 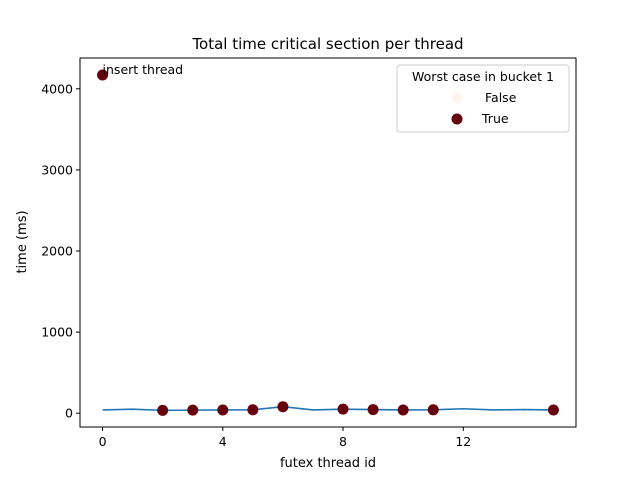 What do you see at coordinates (57, 251) in the screenshot?
I see `y-tick-label: 2000` at bounding box center [57, 251].